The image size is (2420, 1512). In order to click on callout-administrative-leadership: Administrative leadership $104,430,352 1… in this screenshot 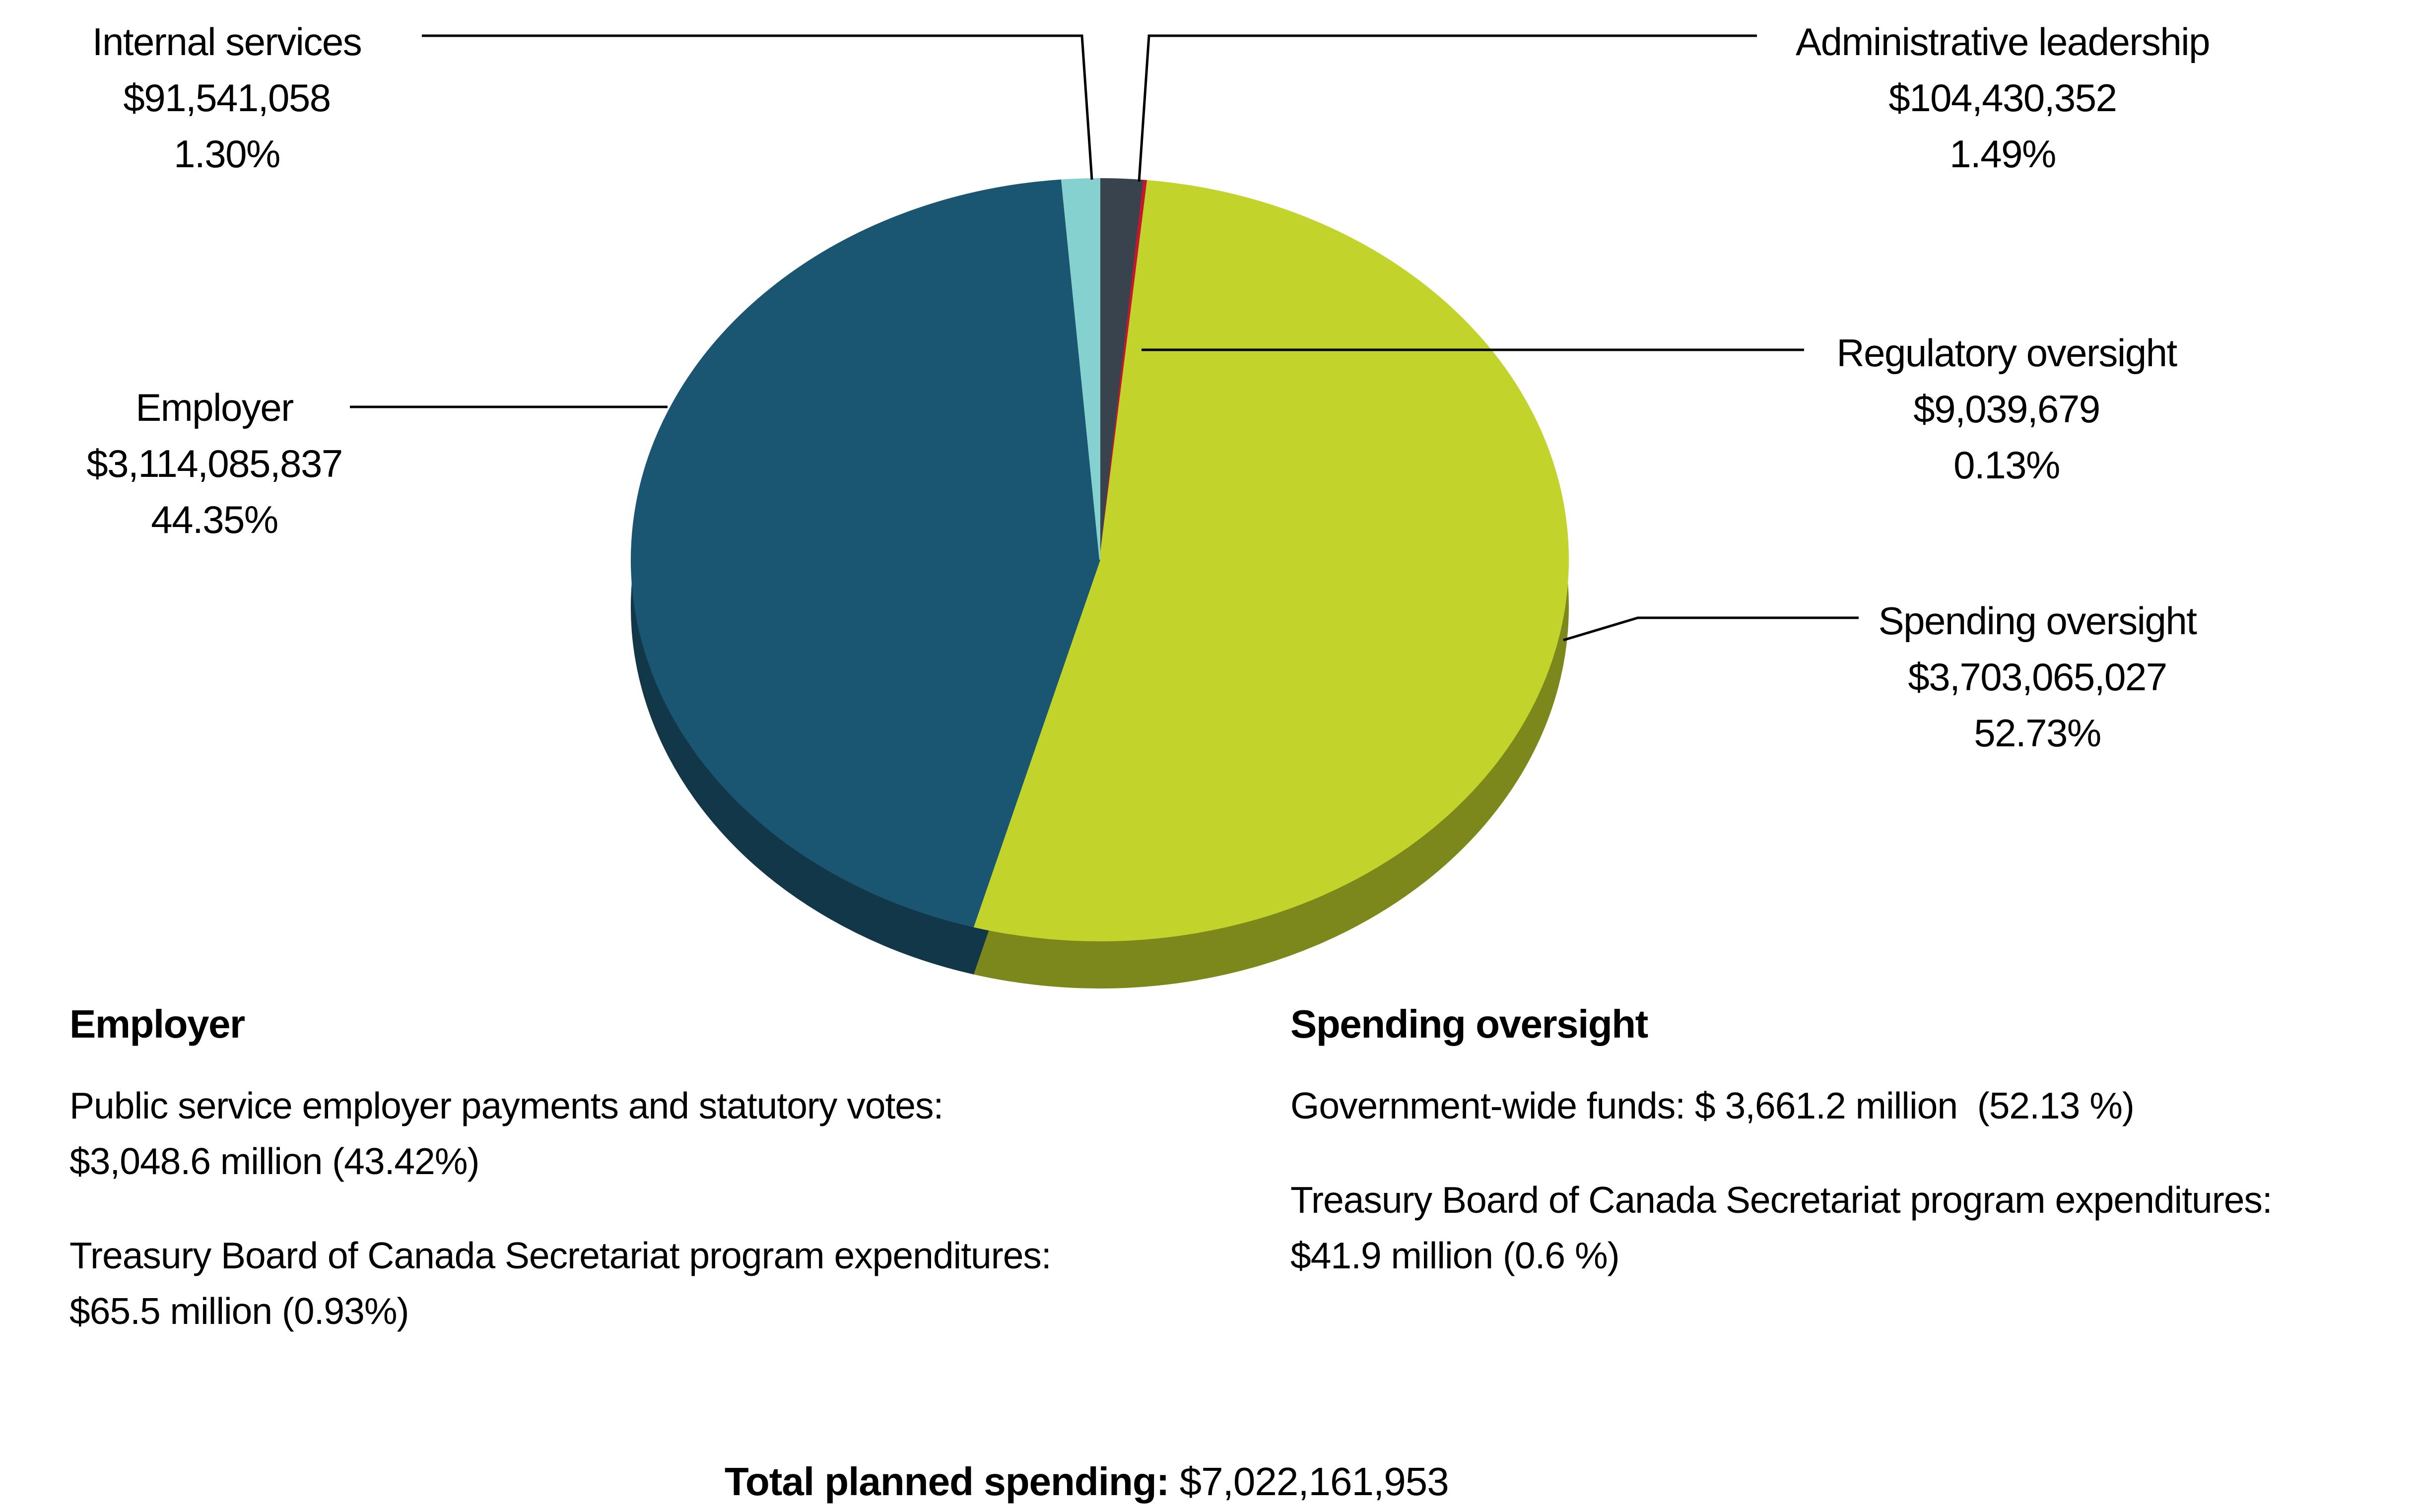, I will do `click(2003, 98)`.